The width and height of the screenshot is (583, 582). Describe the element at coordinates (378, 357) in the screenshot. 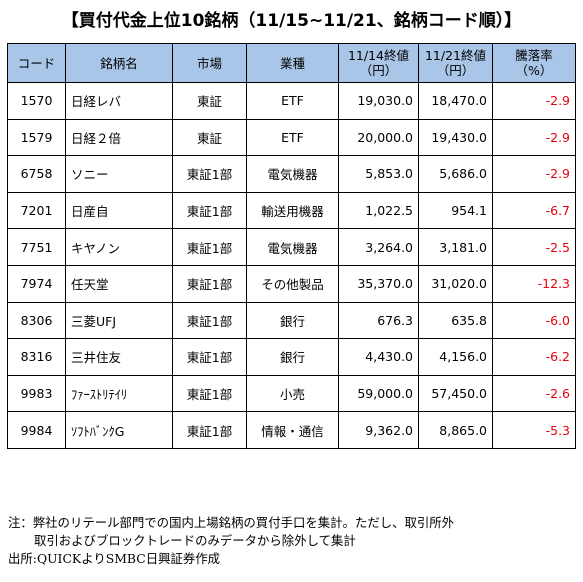

I see `cell-price-1114: 4,430.0` at that location.